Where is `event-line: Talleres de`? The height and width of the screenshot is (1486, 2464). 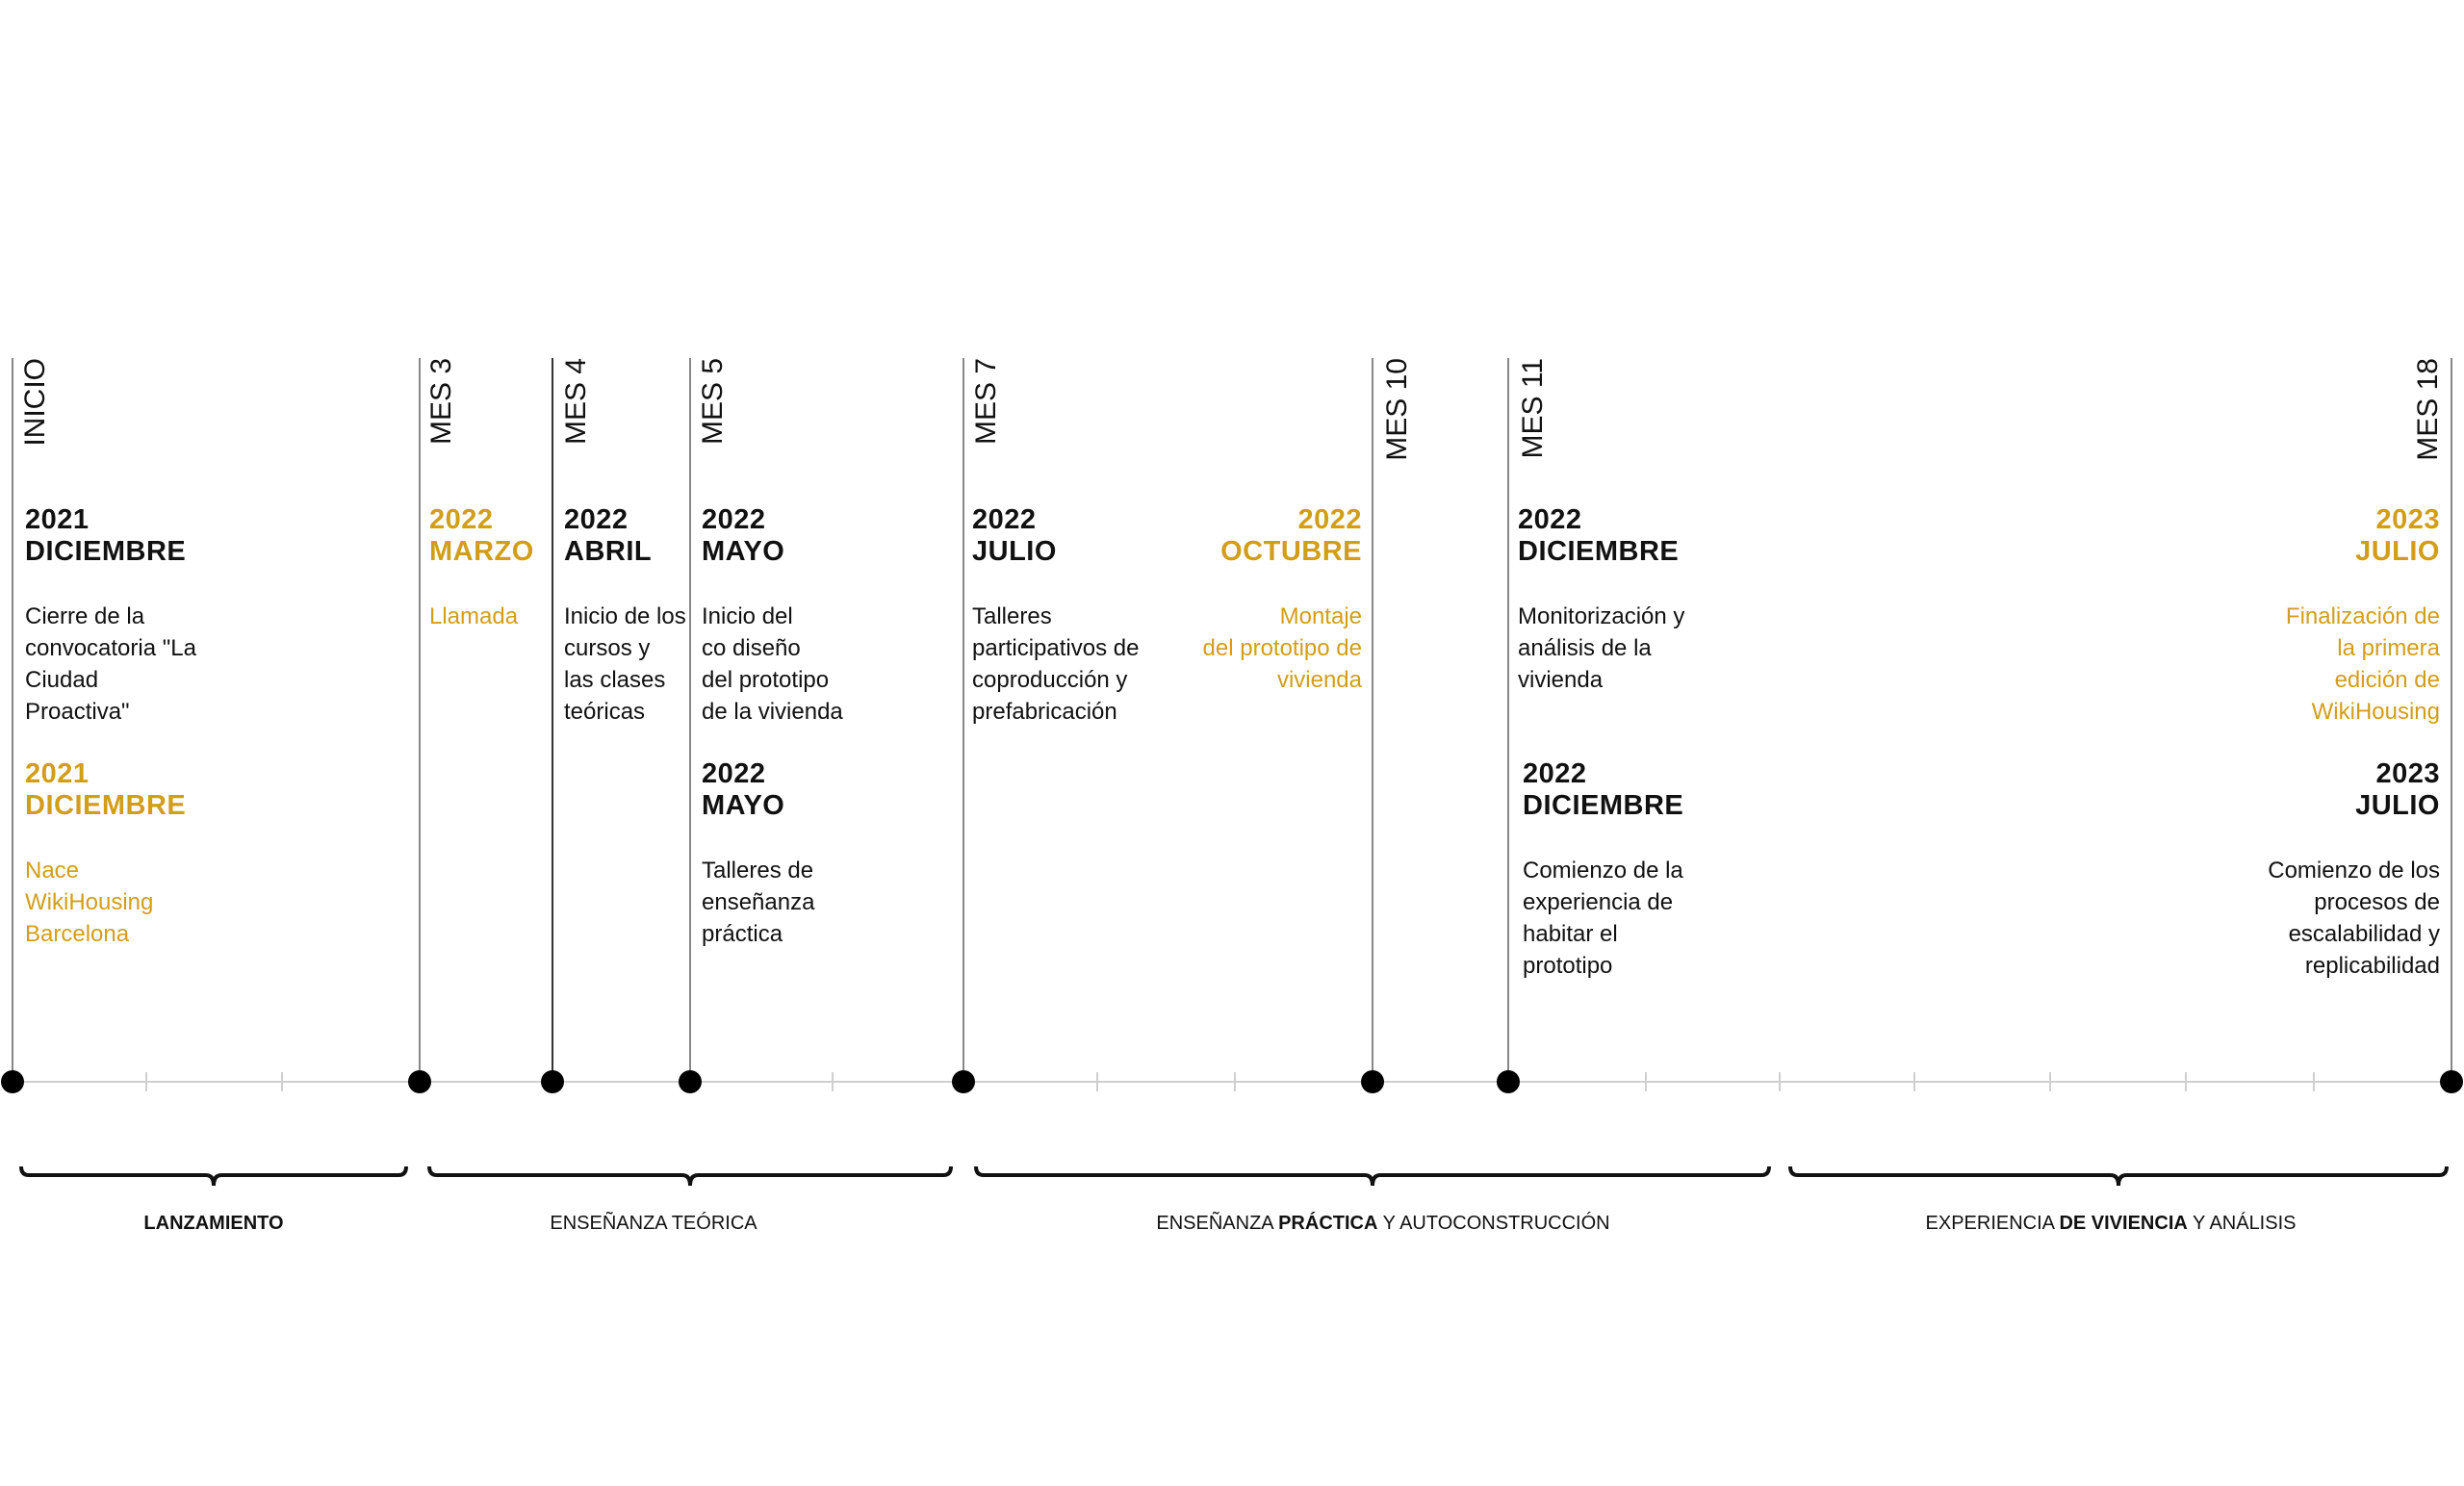 event-line: Talleres de is located at coordinates (758, 871).